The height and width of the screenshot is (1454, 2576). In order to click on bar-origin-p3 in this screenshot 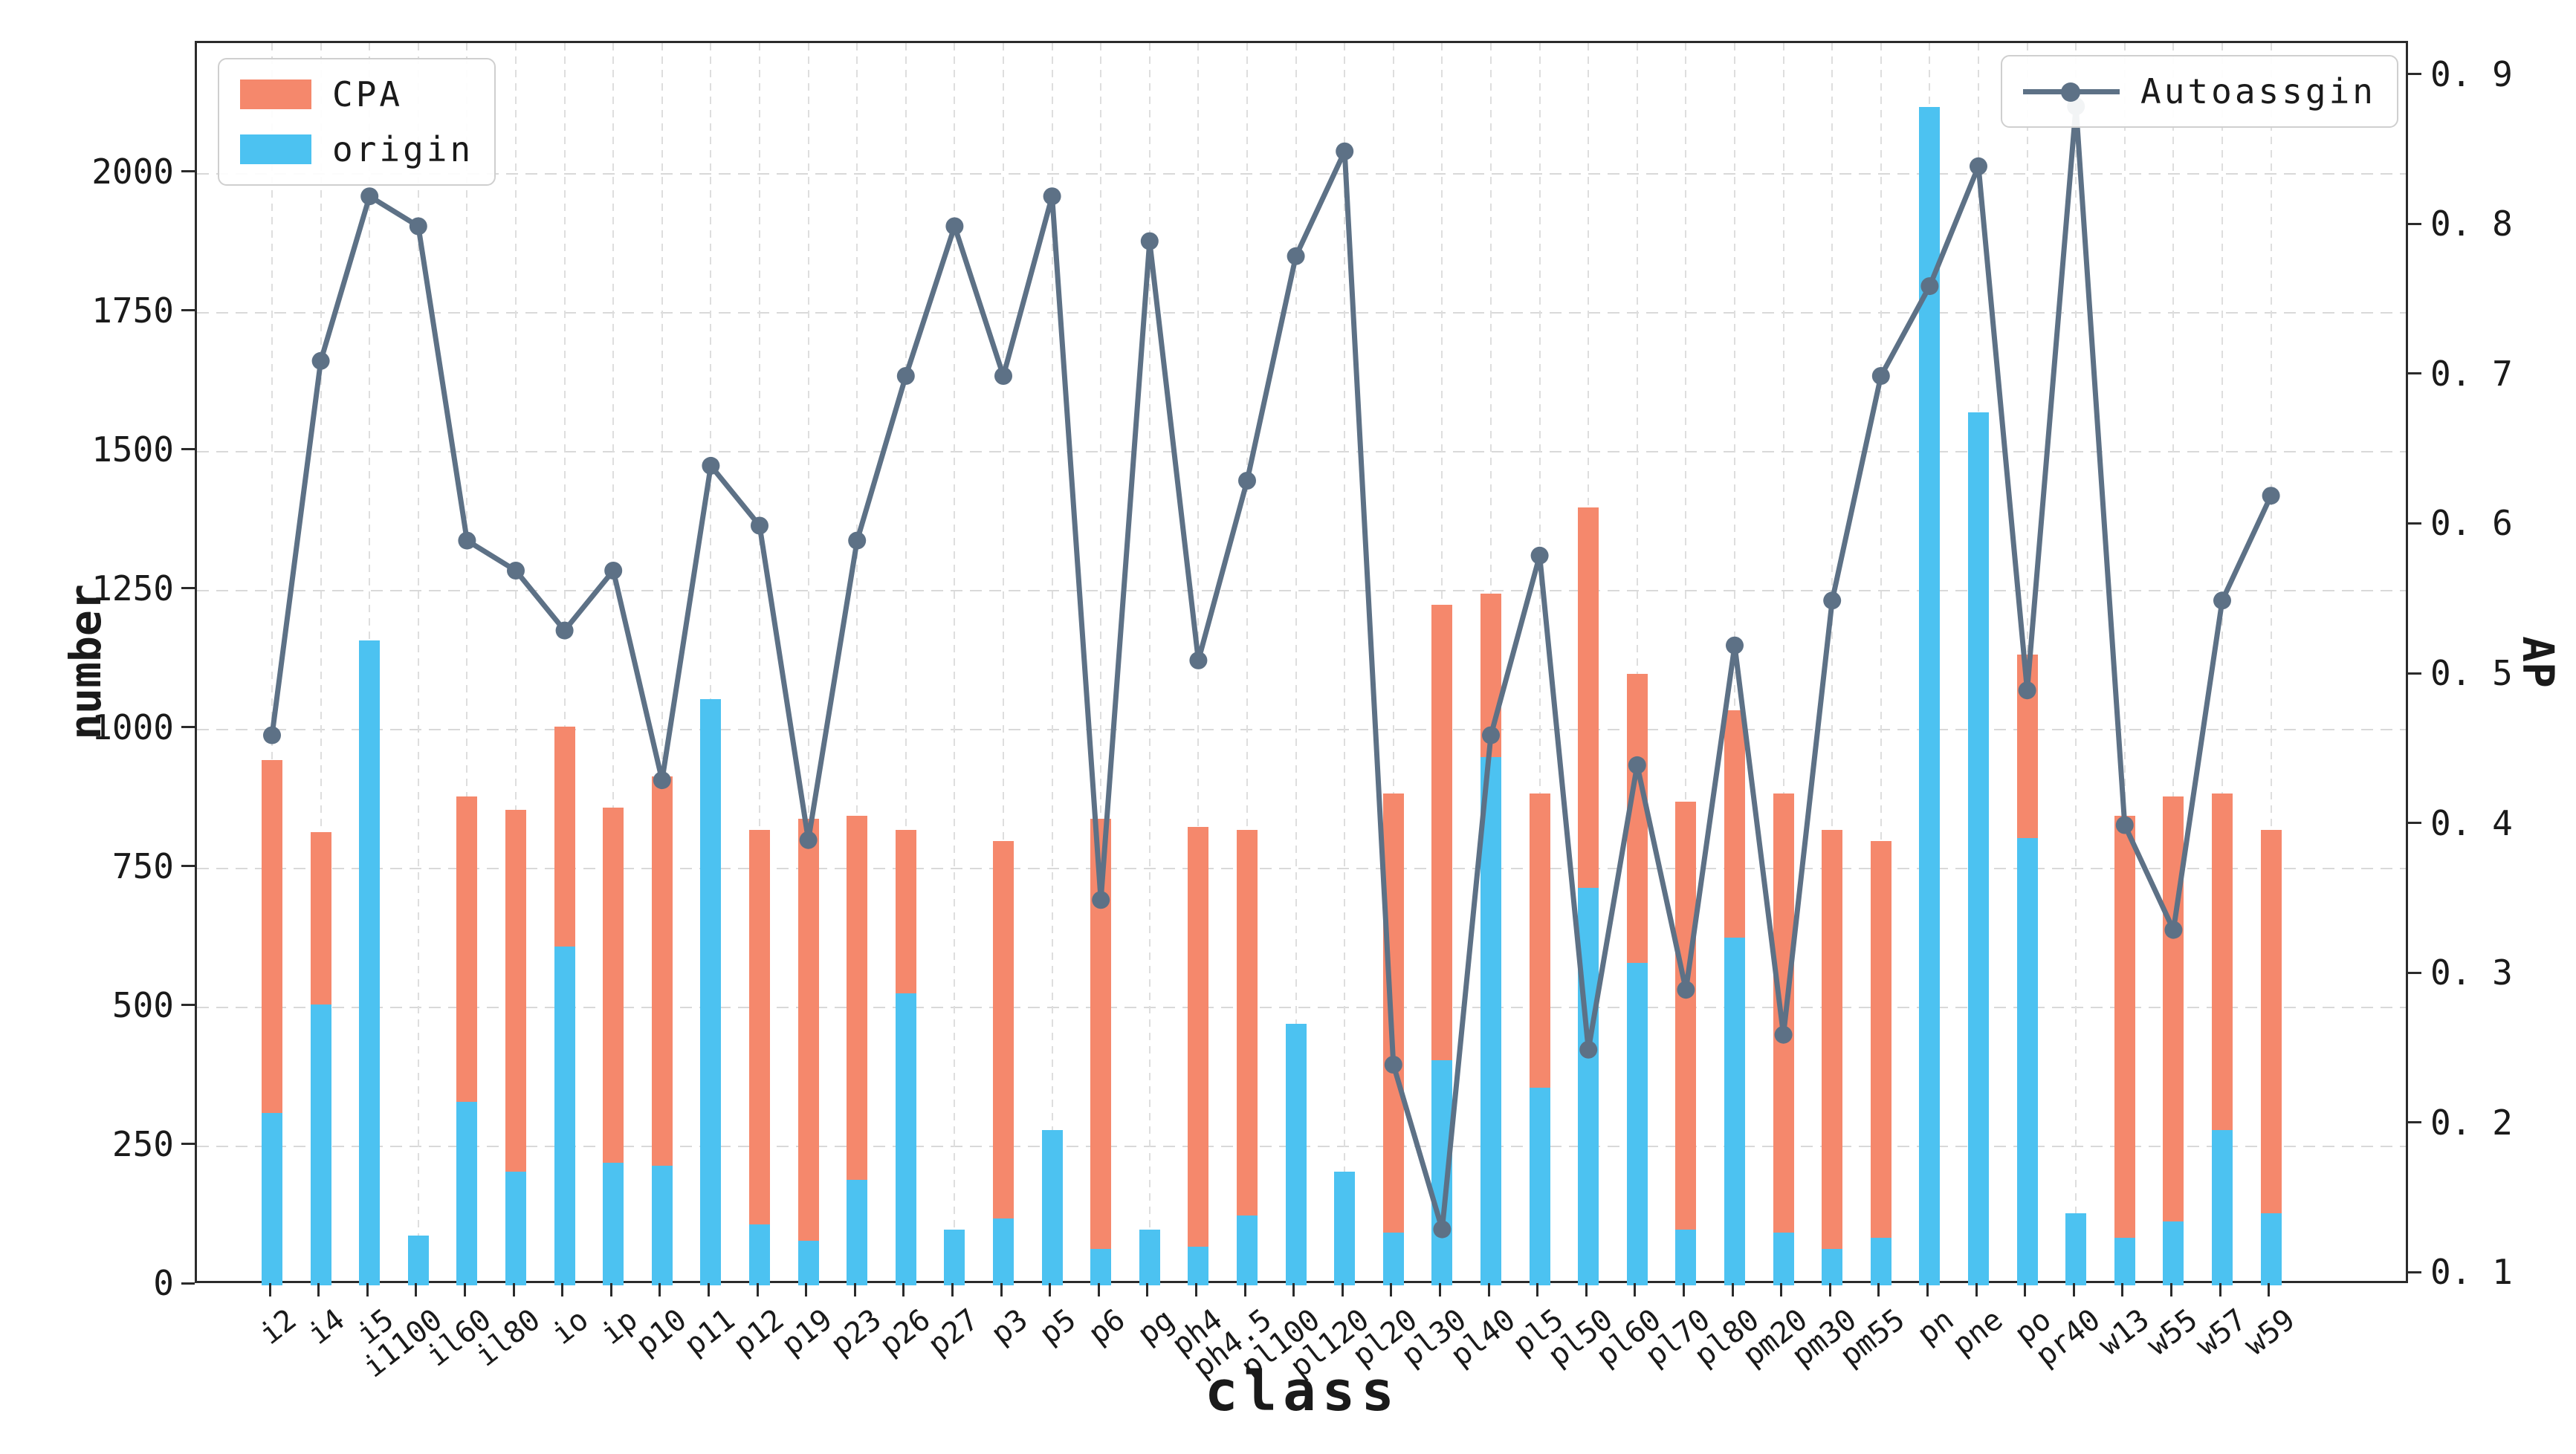, I will do `click(1004, 1251)`.